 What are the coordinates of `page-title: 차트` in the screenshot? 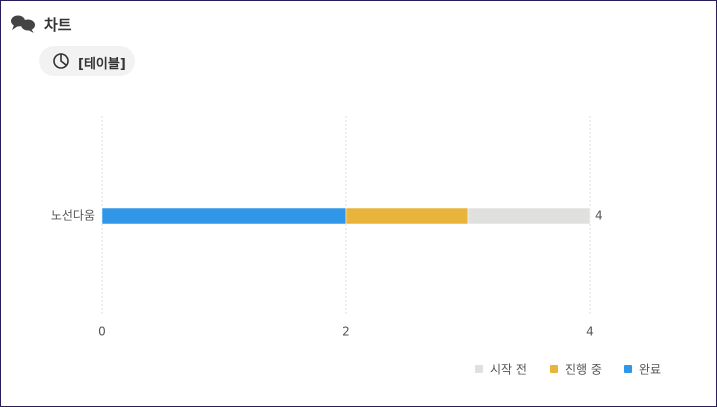 It's located at (58, 25).